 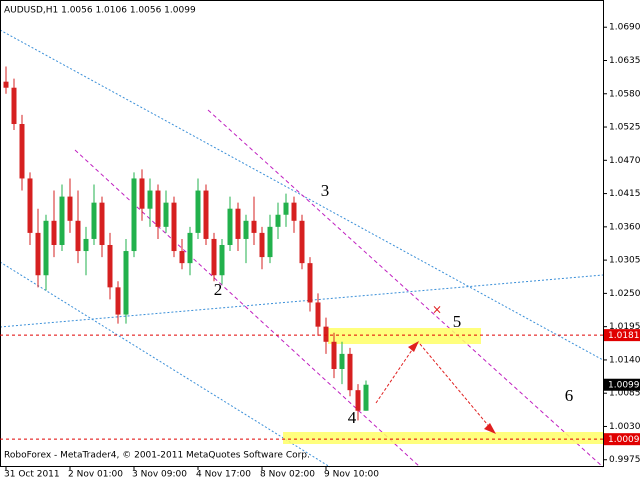 What do you see at coordinates (352, 417) in the screenshot?
I see `wave-label: 4` at bounding box center [352, 417].